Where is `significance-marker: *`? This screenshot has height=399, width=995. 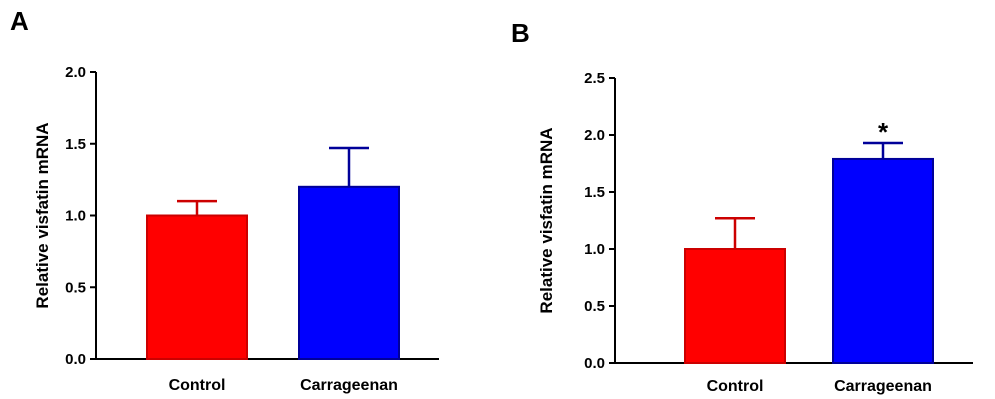 significance-marker: * is located at coordinates (883, 132).